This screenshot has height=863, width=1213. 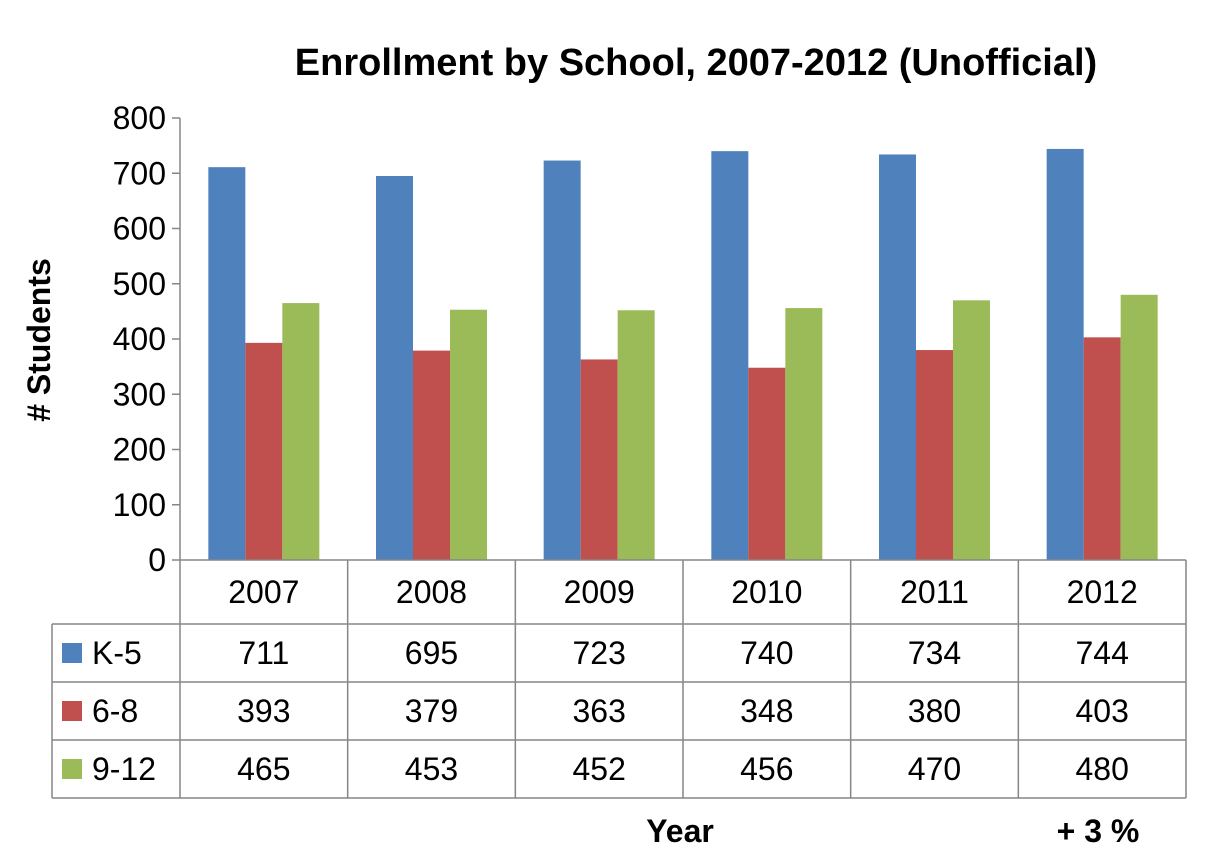 What do you see at coordinates (263, 711) in the screenshot?
I see `table-cell: 393` at bounding box center [263, 711].